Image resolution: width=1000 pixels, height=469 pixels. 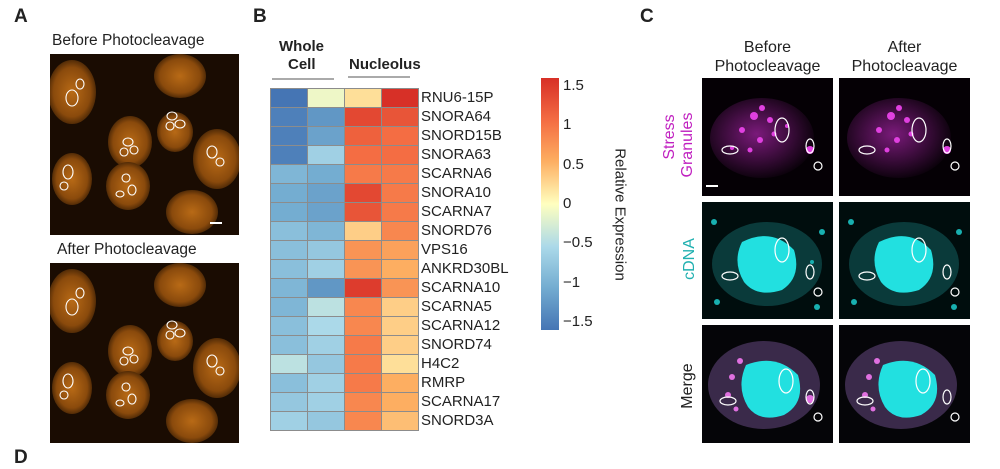 What do you see at coordinates (301, 46) in the screenshot?
I see `group-label-whole: Whole` at bounding box center [301, 46].